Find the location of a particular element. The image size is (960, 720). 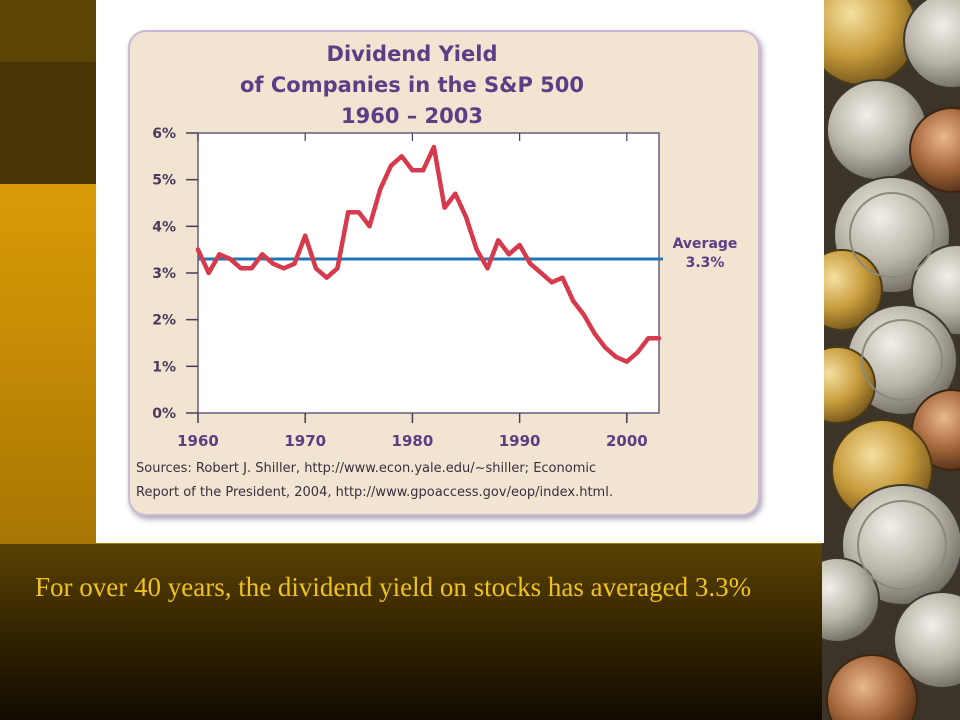

coins-photo is located at coordinates (891, 360).